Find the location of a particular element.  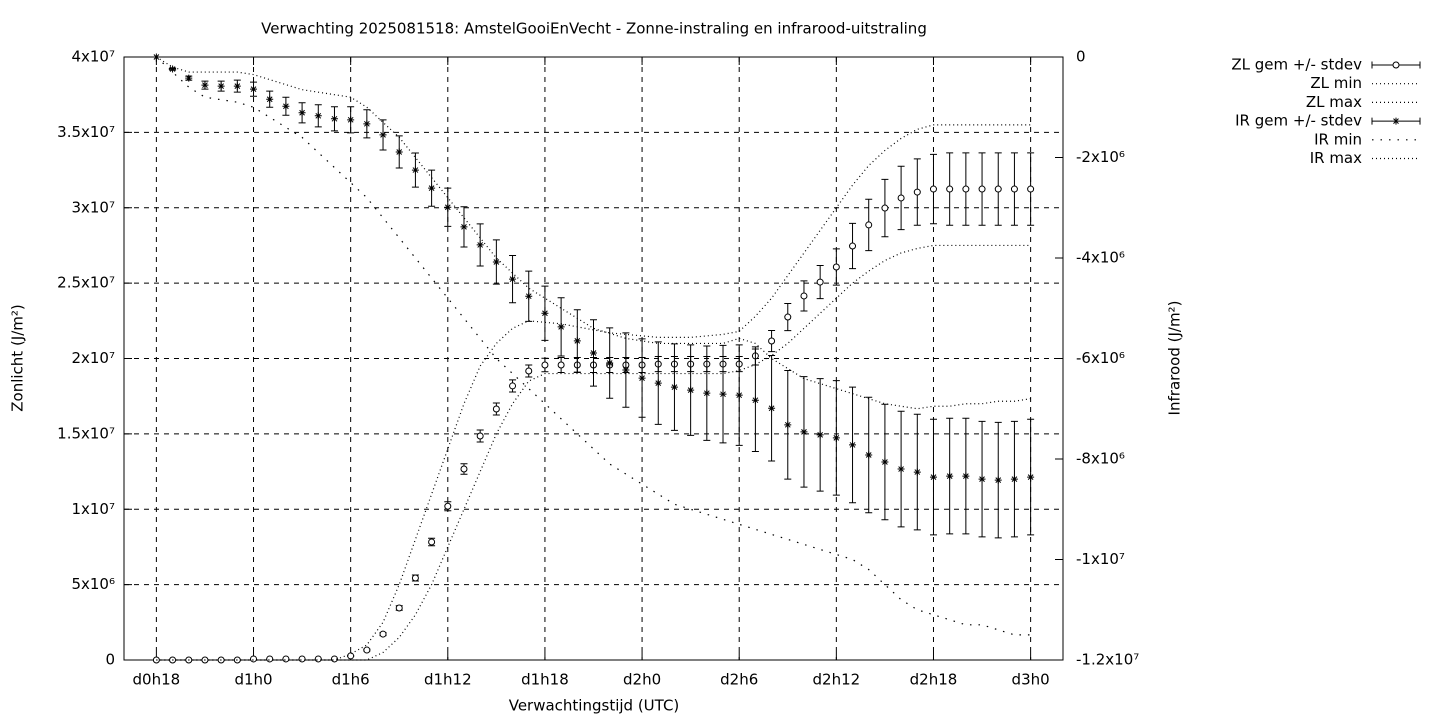

y2-tick-label: -4x10⁶ is located at coordinates (1100, 258).